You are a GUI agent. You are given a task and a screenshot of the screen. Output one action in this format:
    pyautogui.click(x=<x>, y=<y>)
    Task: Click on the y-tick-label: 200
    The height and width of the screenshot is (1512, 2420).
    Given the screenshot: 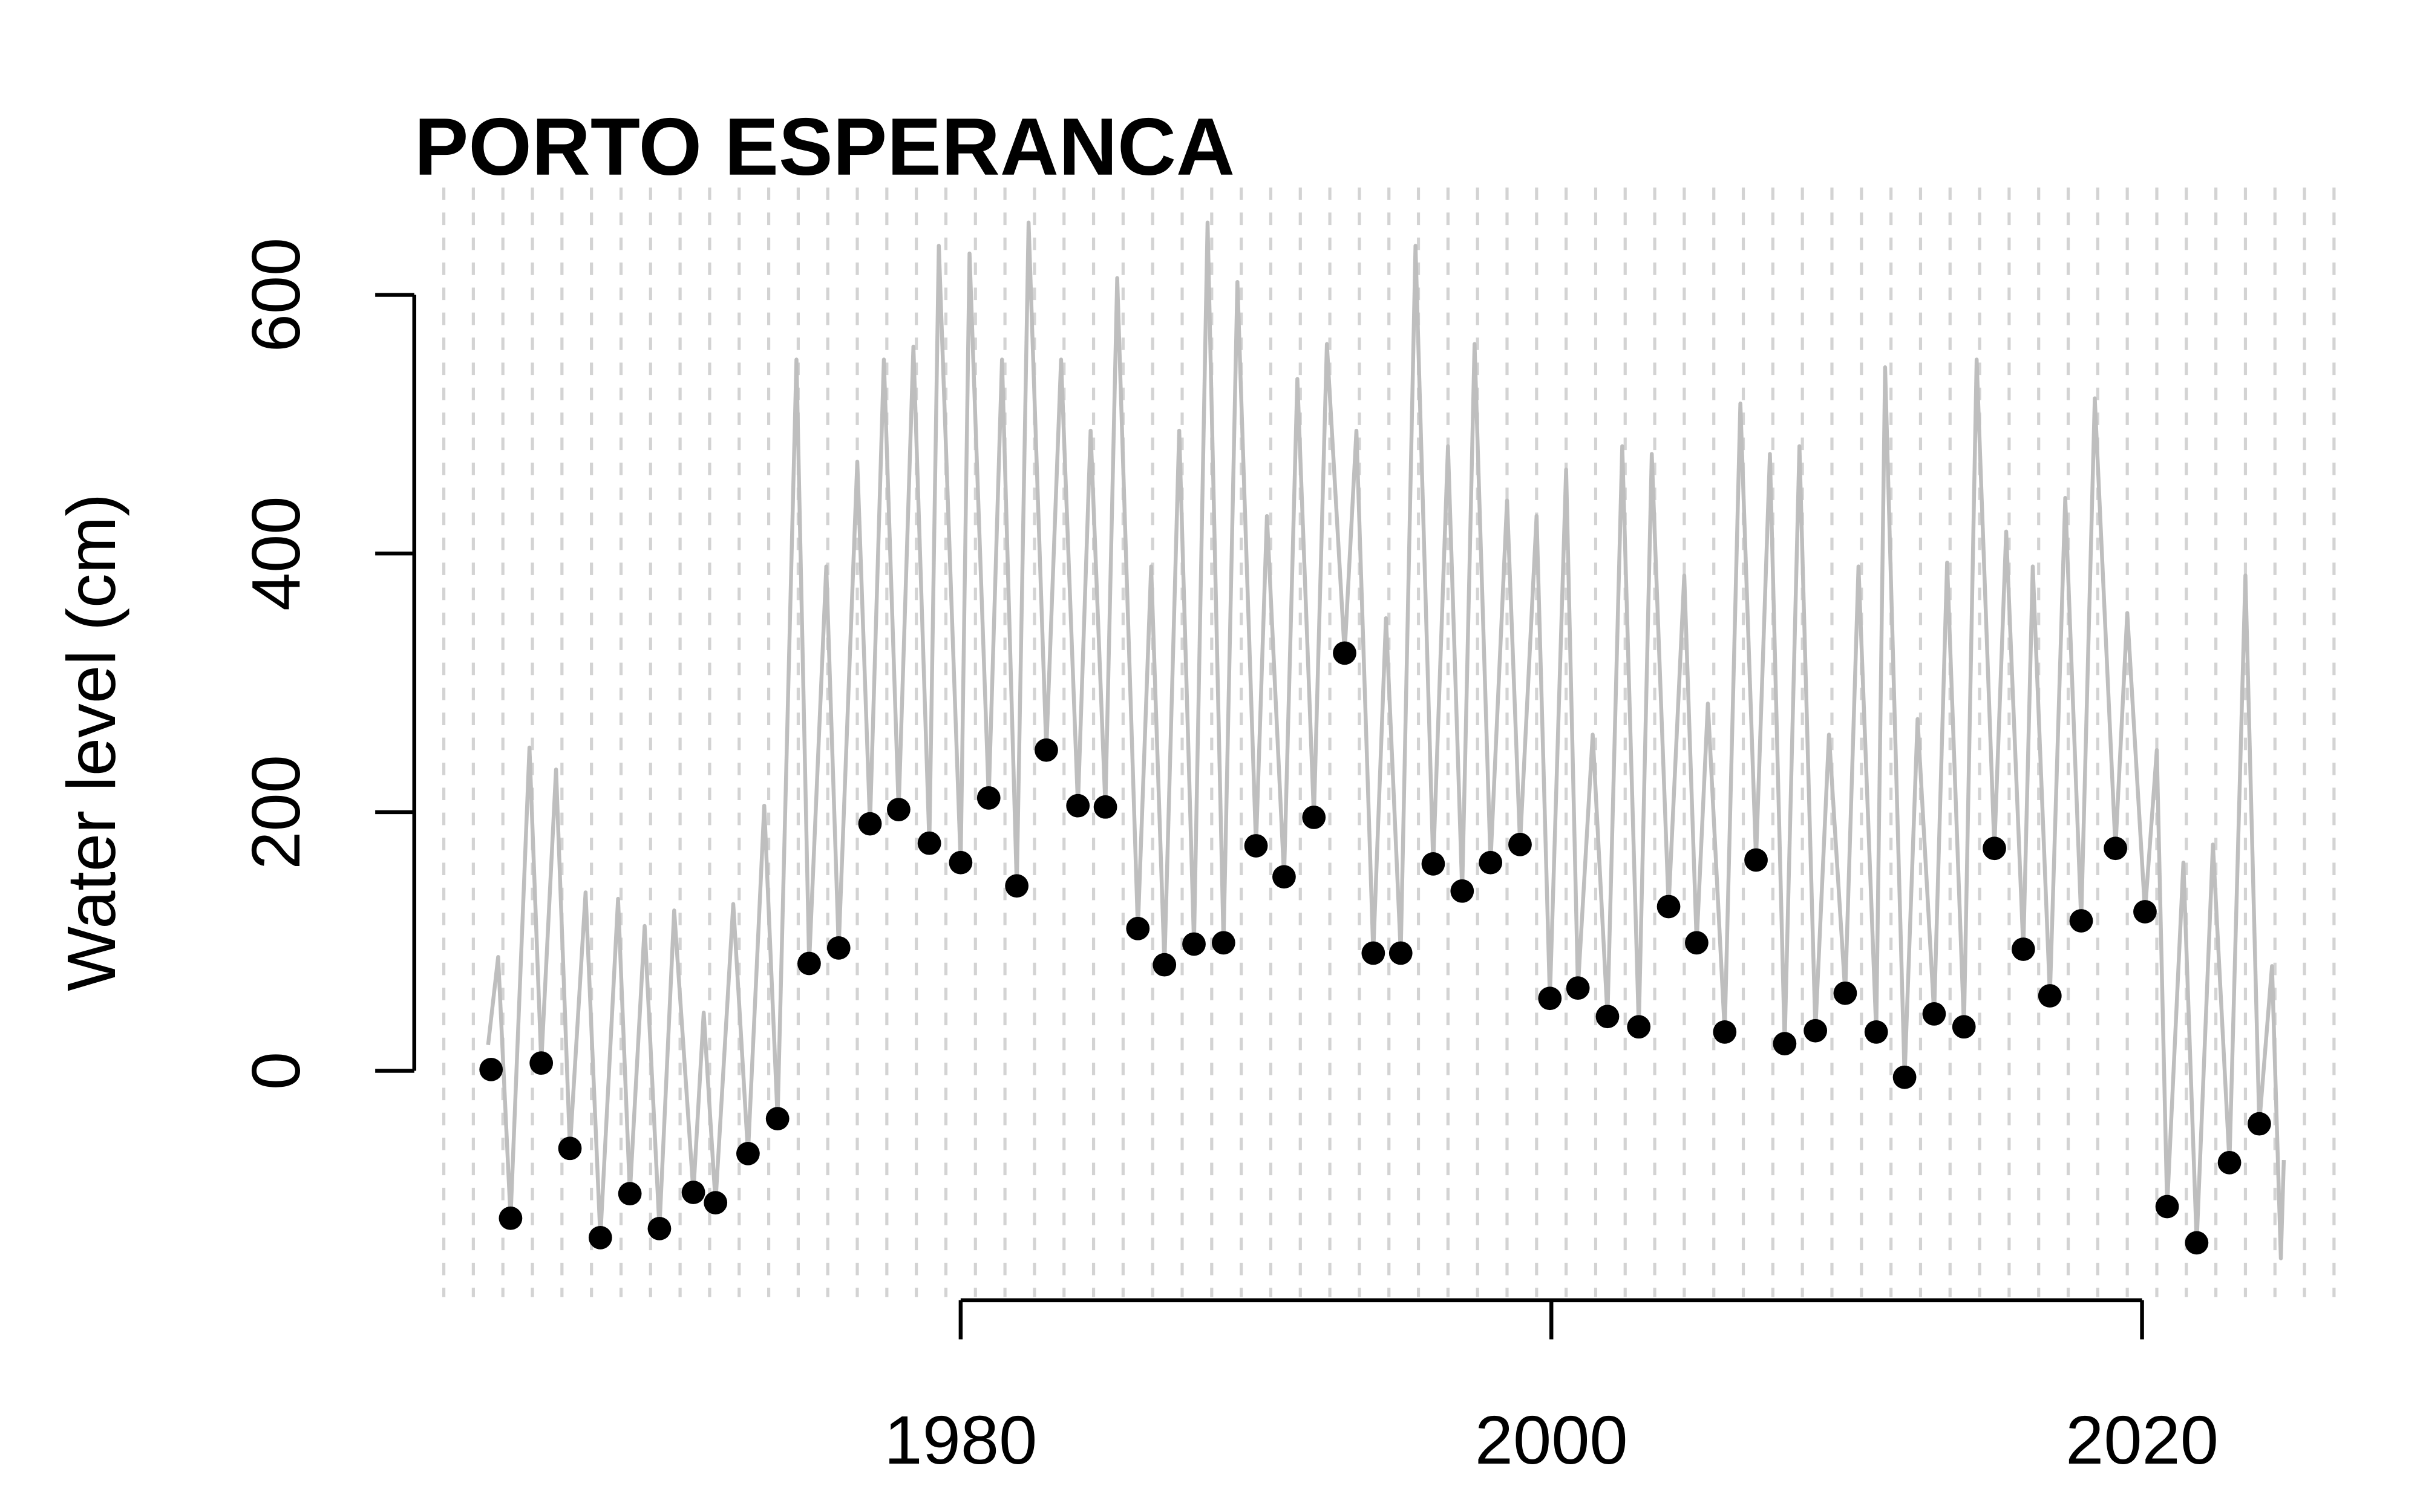 What is the action you would take?
    pyautogui.click(x=276, y=812)
    